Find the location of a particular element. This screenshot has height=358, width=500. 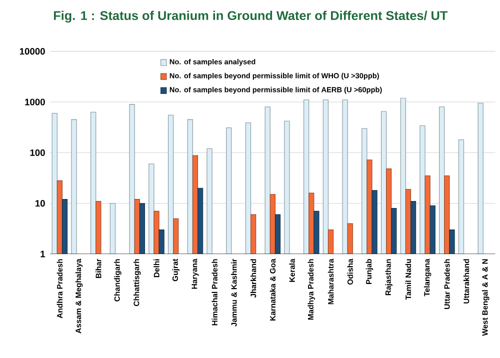

chart-title: Fig. 1 : Status of Uranium in Ground Water of Different States/ UT is located at coordinates (251, 16).